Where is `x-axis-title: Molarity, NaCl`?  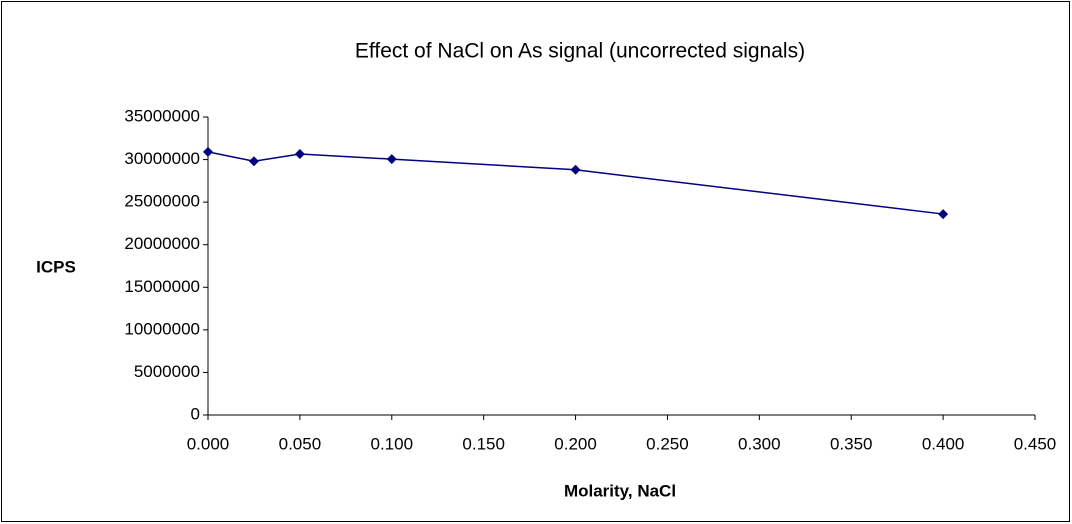 x-axis-title: Molarity, NaCl is located at coordinates (620, 490).